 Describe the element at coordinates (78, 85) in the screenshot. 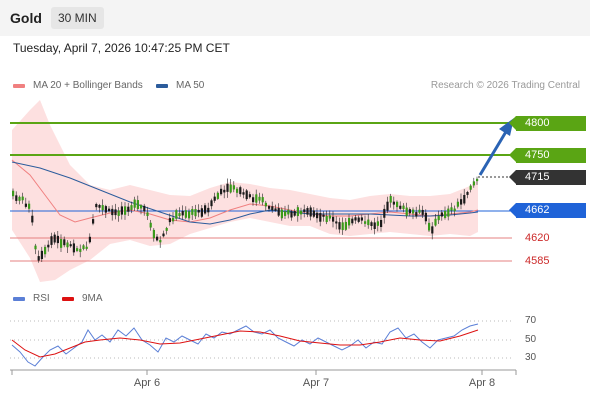

I see `legend-ma20: MA 20 + Bollinger Bands` at that location.